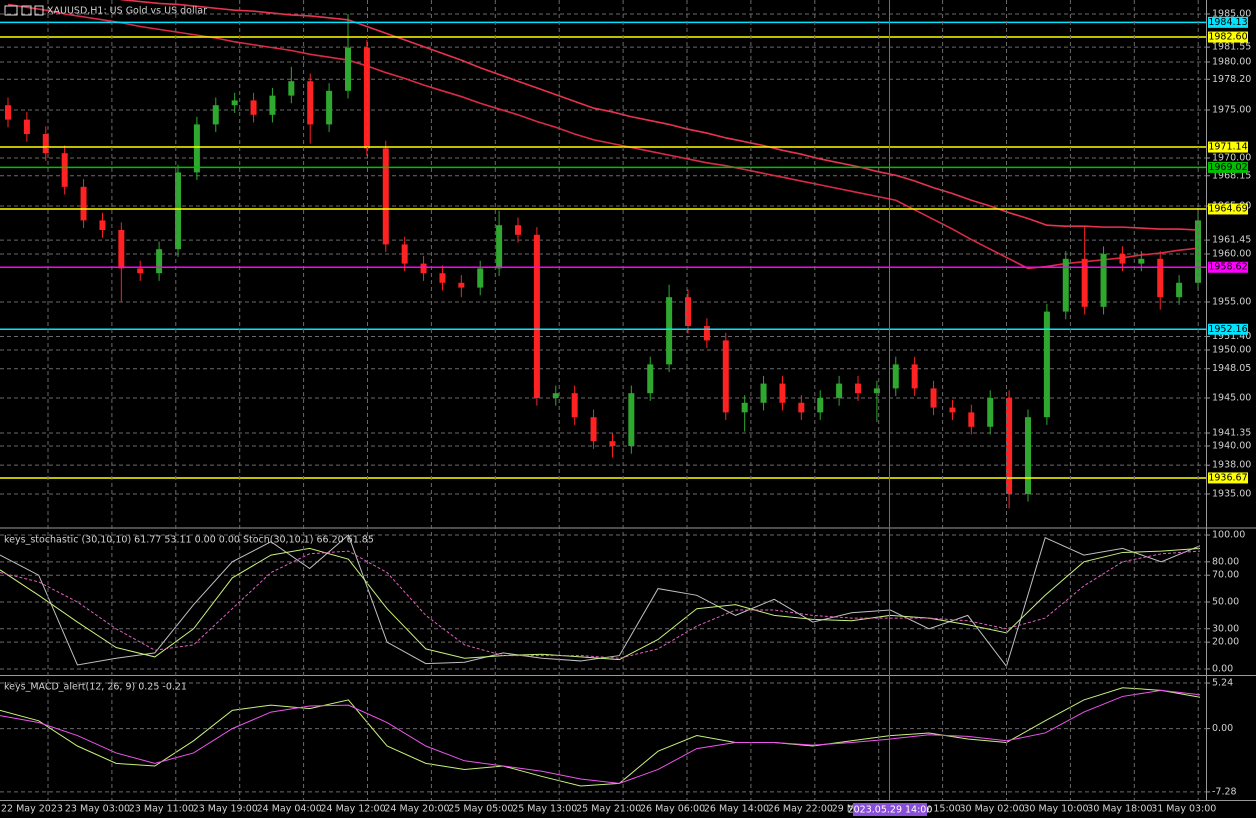  I want to click on level-label: 1958.62, so click(1227, 267).